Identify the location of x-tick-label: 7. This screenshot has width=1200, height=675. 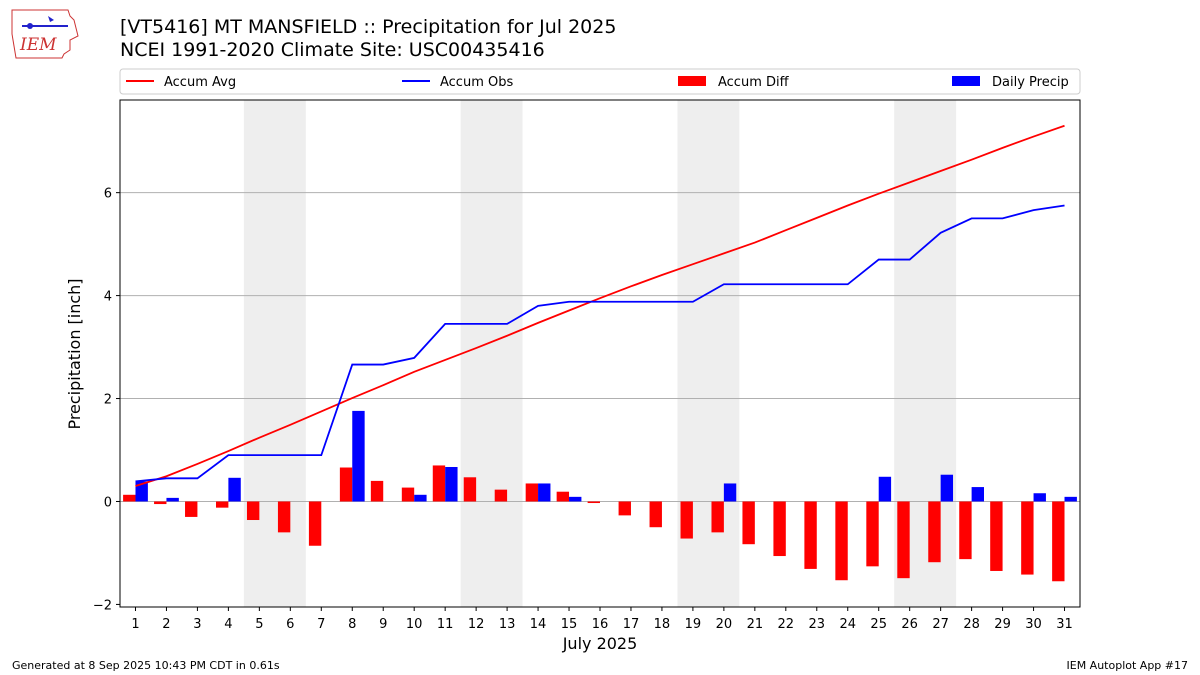
(321, 624).